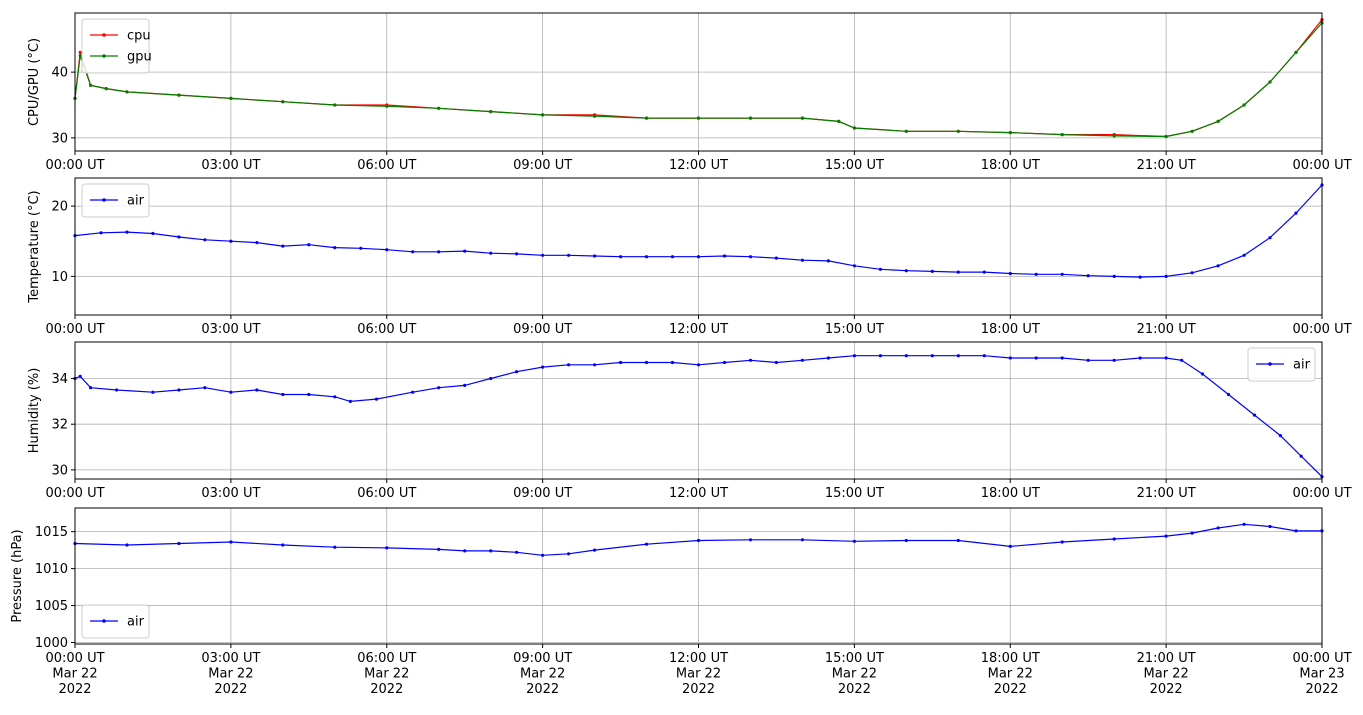 The width and height of the screenshot is (1363, 715). Describe the element at coordinates (854, 165) in the screenshot. I see `x-tick-label-line: 15:00 UT` at that location.